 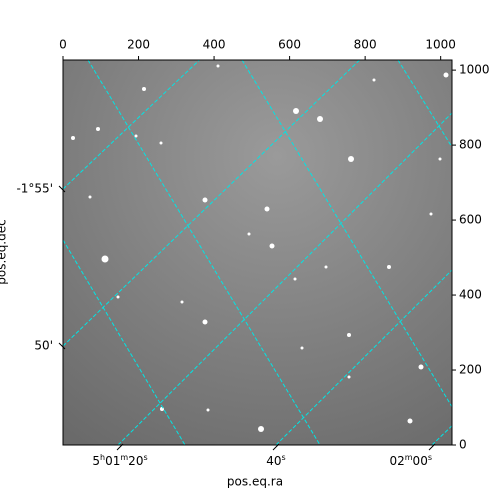 What do you see at coordinates (470, 370) in the screenshot?
I see `y-tick-label: 200` at bounding box center [470, 370].